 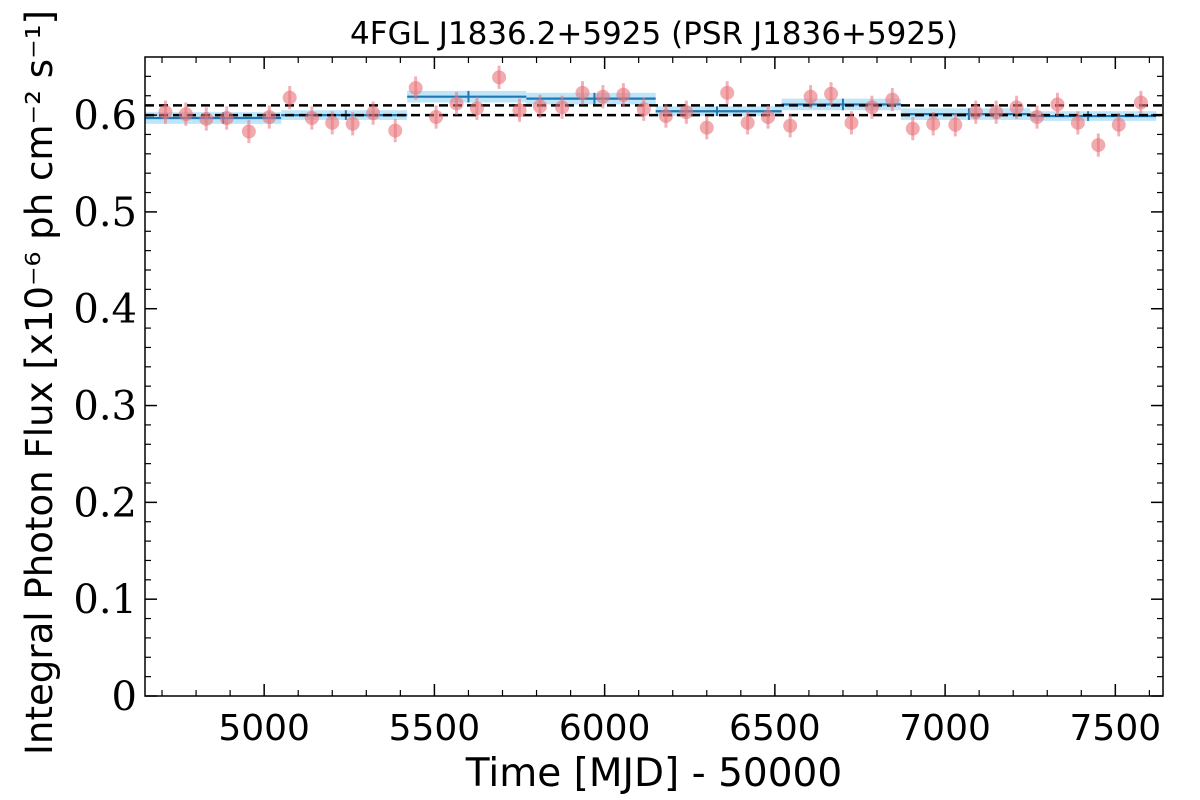 I want to click on y-tick-labels: 0 0.1 0.2 0.3 0.4 0.5 0.6, so click(x=105, y=406).